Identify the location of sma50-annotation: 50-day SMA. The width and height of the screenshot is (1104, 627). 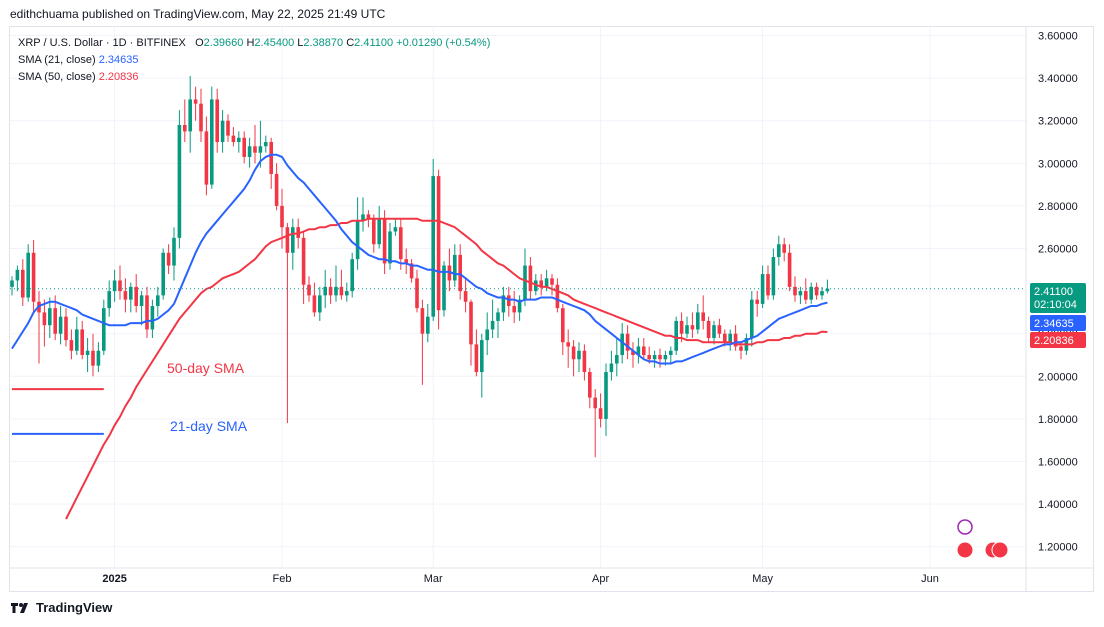
(206, 368).